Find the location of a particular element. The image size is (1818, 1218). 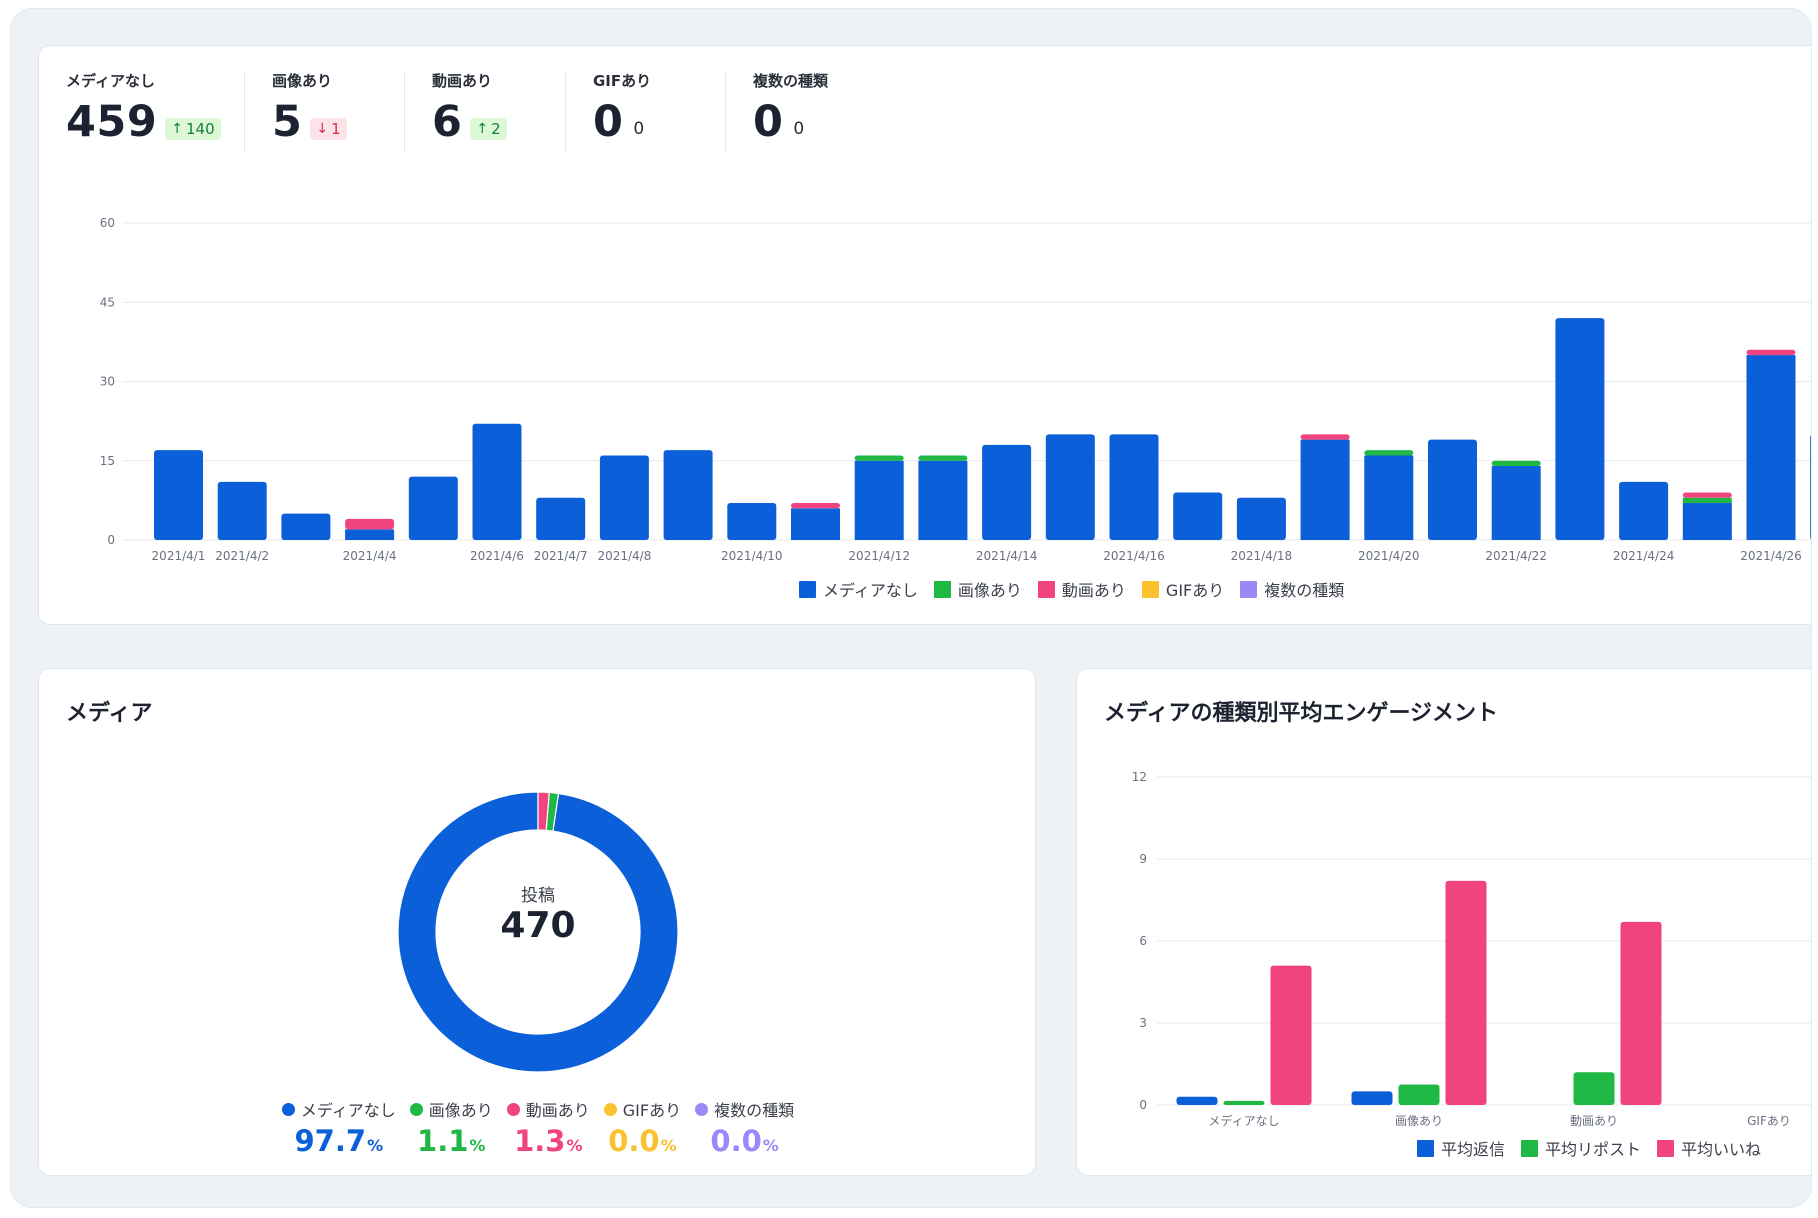

stat-video: 動画あり 6 ↑ 2 is located at coordinates (484, 112).